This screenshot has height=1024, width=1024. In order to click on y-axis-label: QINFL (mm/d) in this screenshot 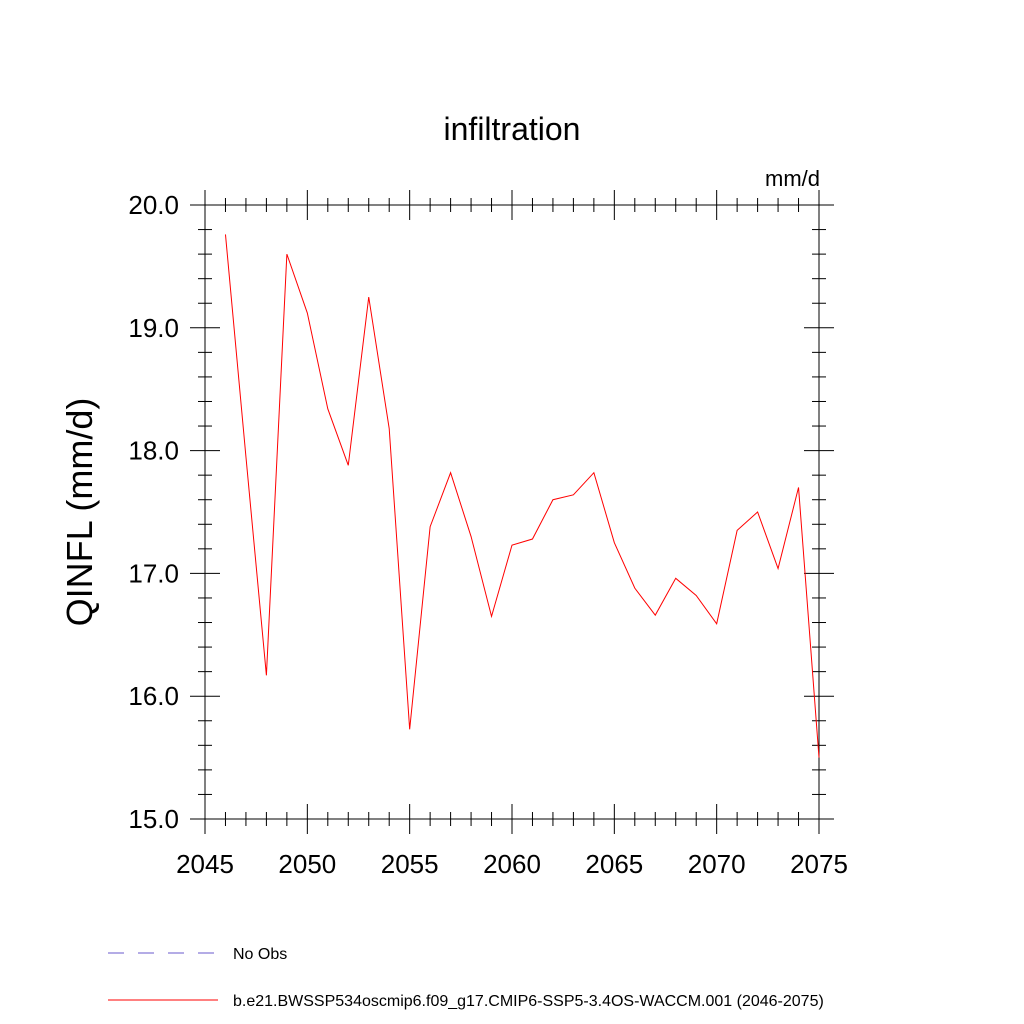, I will do `click(79, 512)`.